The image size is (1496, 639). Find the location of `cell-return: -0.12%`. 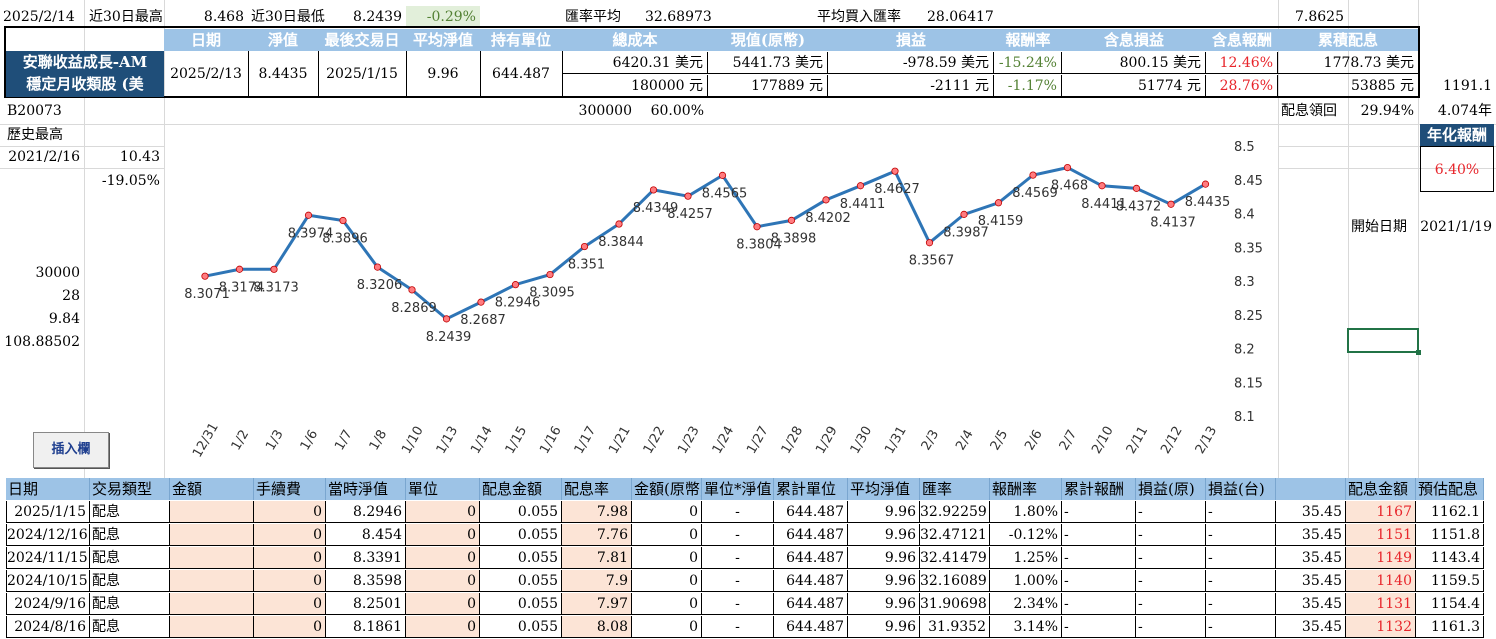

cell-return: -0.12% is located at coordinates (1026, 535).